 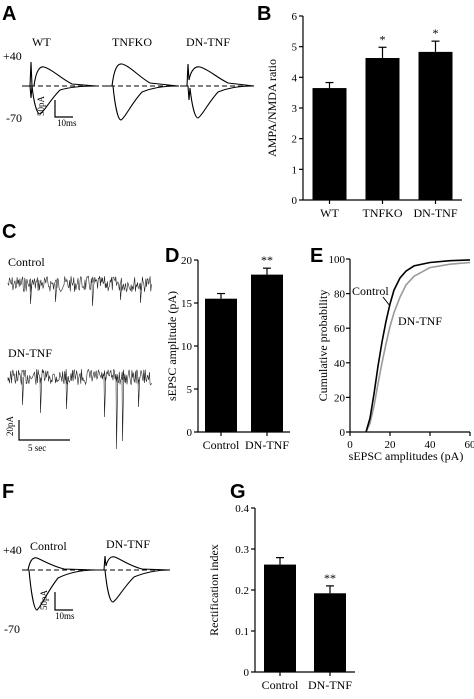 What do you see at coordinates (41, 106) in the screenshot?
I see `scale-bar-a-y-label: 50pA` at bounding box center [41, 106].